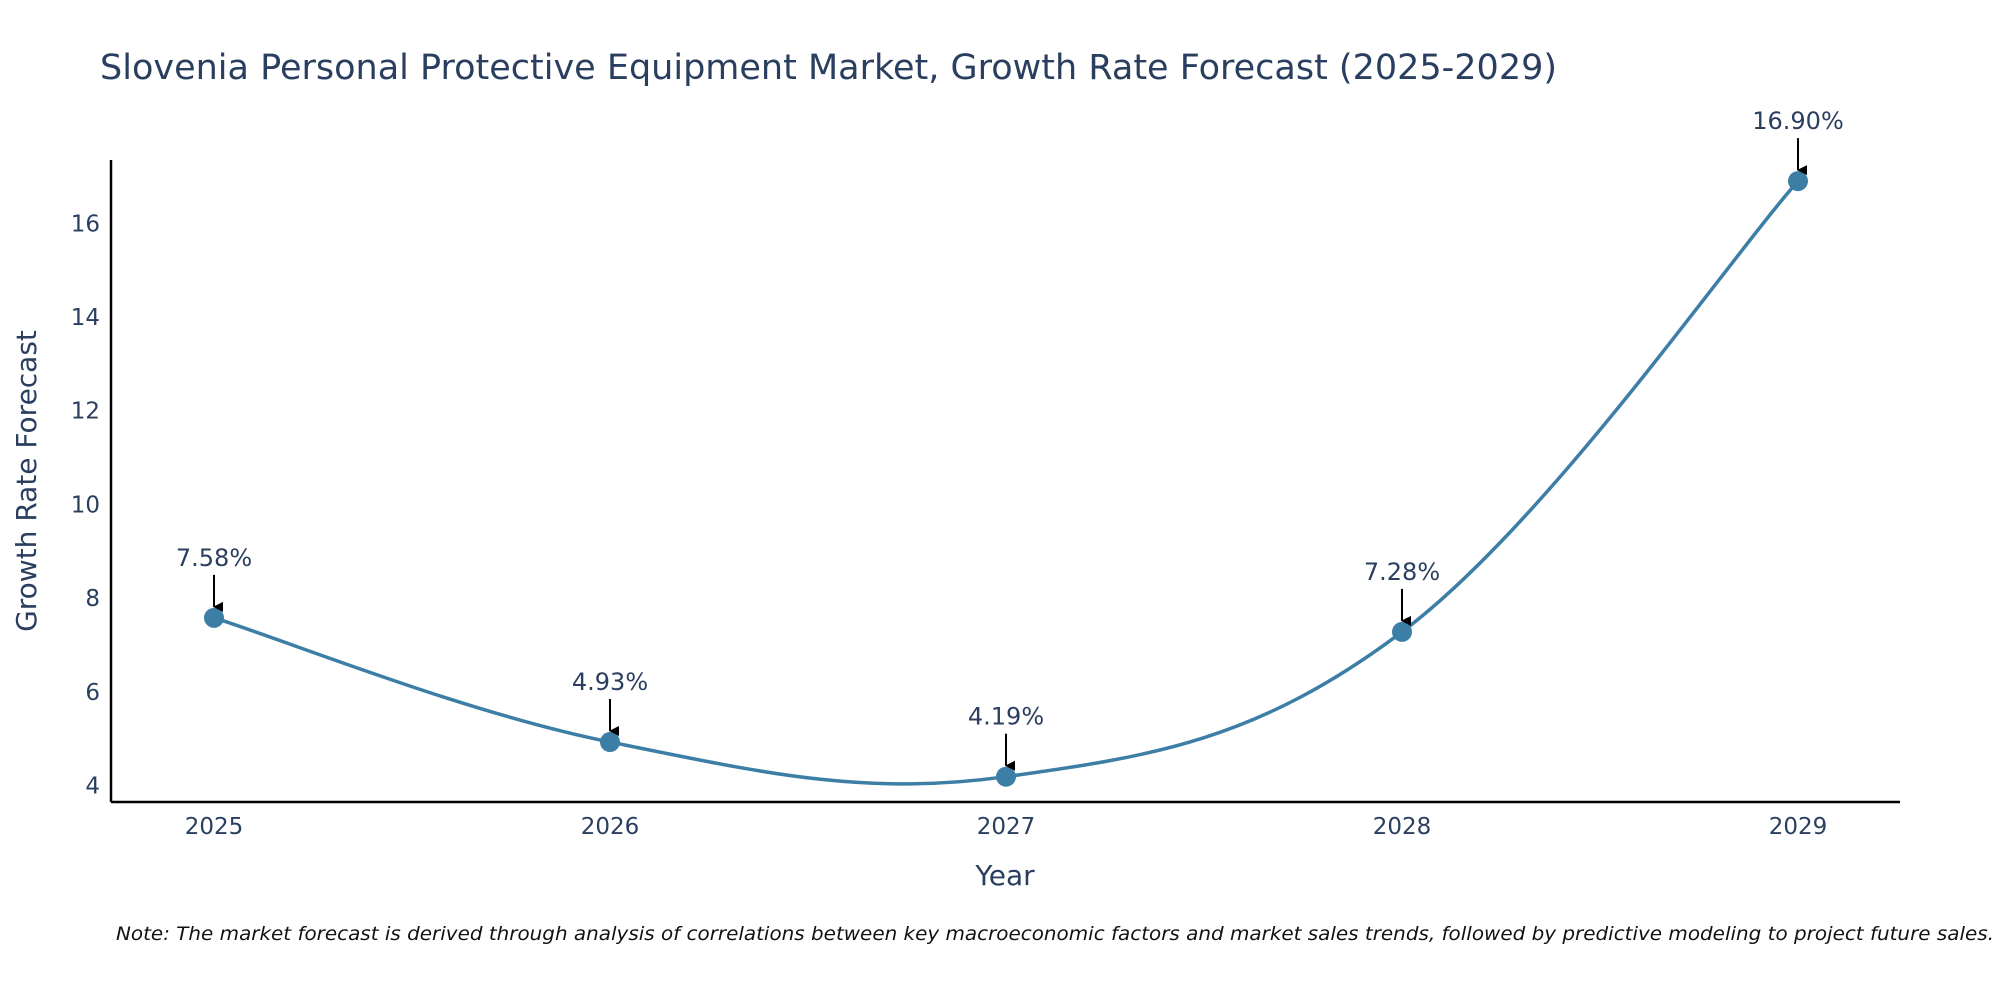  What do you see at coordinates (1798, 827) in the screenshot?
I see `x-tick-label: 2029` at bounding box center [1798, 827].